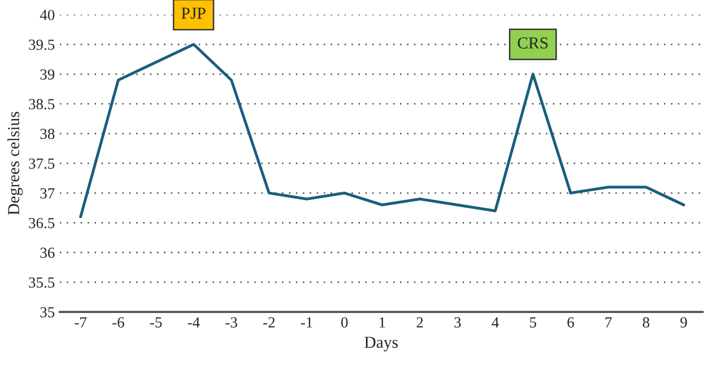 This screenshot has height=367, width=704. What do you see at coordinates (646, 322) in the screenshot?
I see `x-tick-label: 8` at bounding box center [646, 322].